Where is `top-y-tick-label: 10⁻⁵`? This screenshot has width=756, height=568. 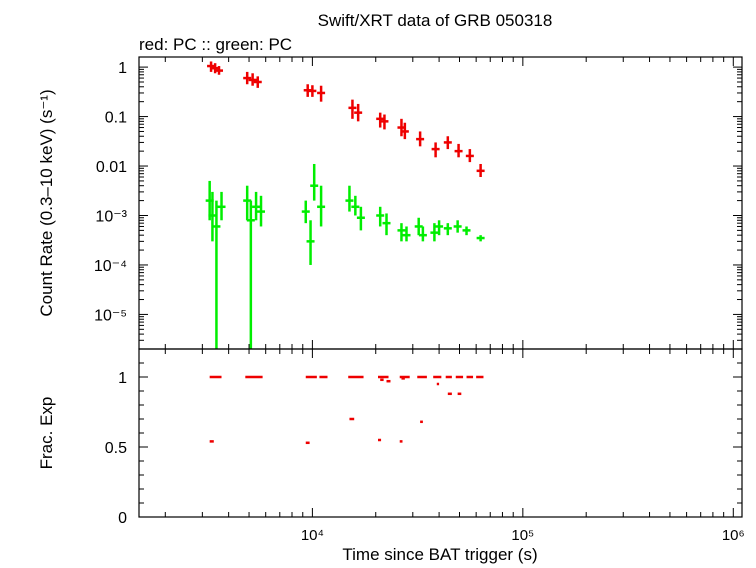 top-y-tick-label: 10⁻⁵ is located at coordinates (110, 315).